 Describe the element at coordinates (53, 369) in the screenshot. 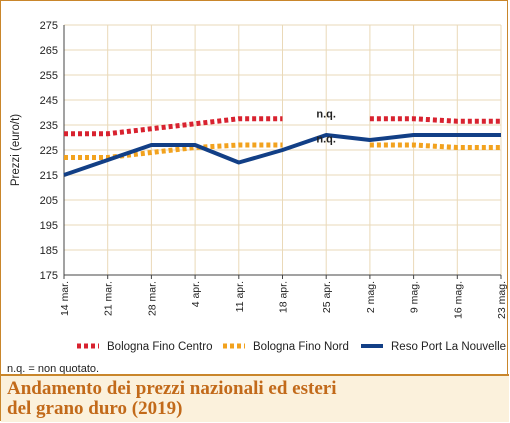

I see `footnote: n.q. = non quotato.` at that location.